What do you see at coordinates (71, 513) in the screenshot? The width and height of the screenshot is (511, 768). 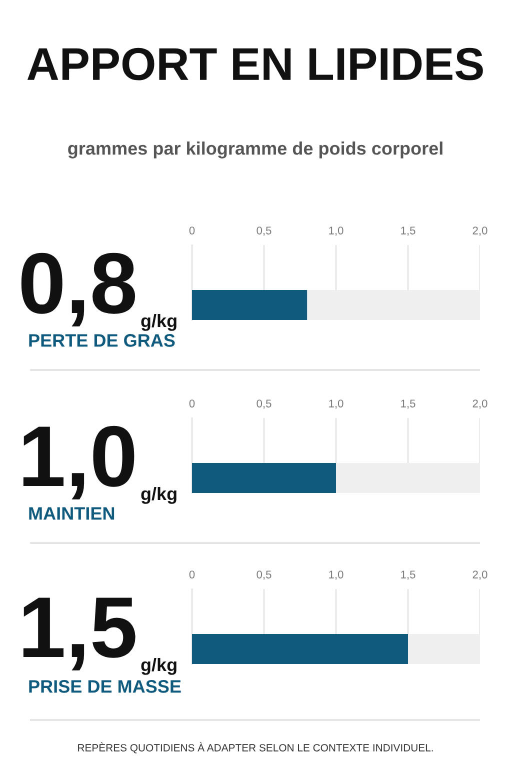 I see `y-tick-label: MAINTIEN` at bounding box center [71, 513].